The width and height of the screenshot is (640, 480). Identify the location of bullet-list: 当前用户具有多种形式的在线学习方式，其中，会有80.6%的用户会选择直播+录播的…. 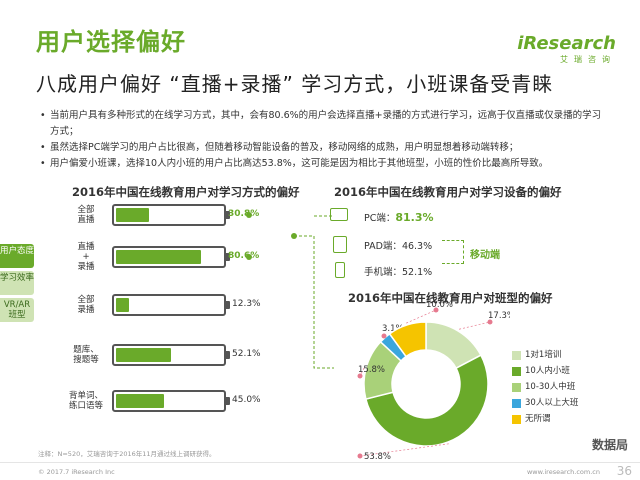
(323, 140).